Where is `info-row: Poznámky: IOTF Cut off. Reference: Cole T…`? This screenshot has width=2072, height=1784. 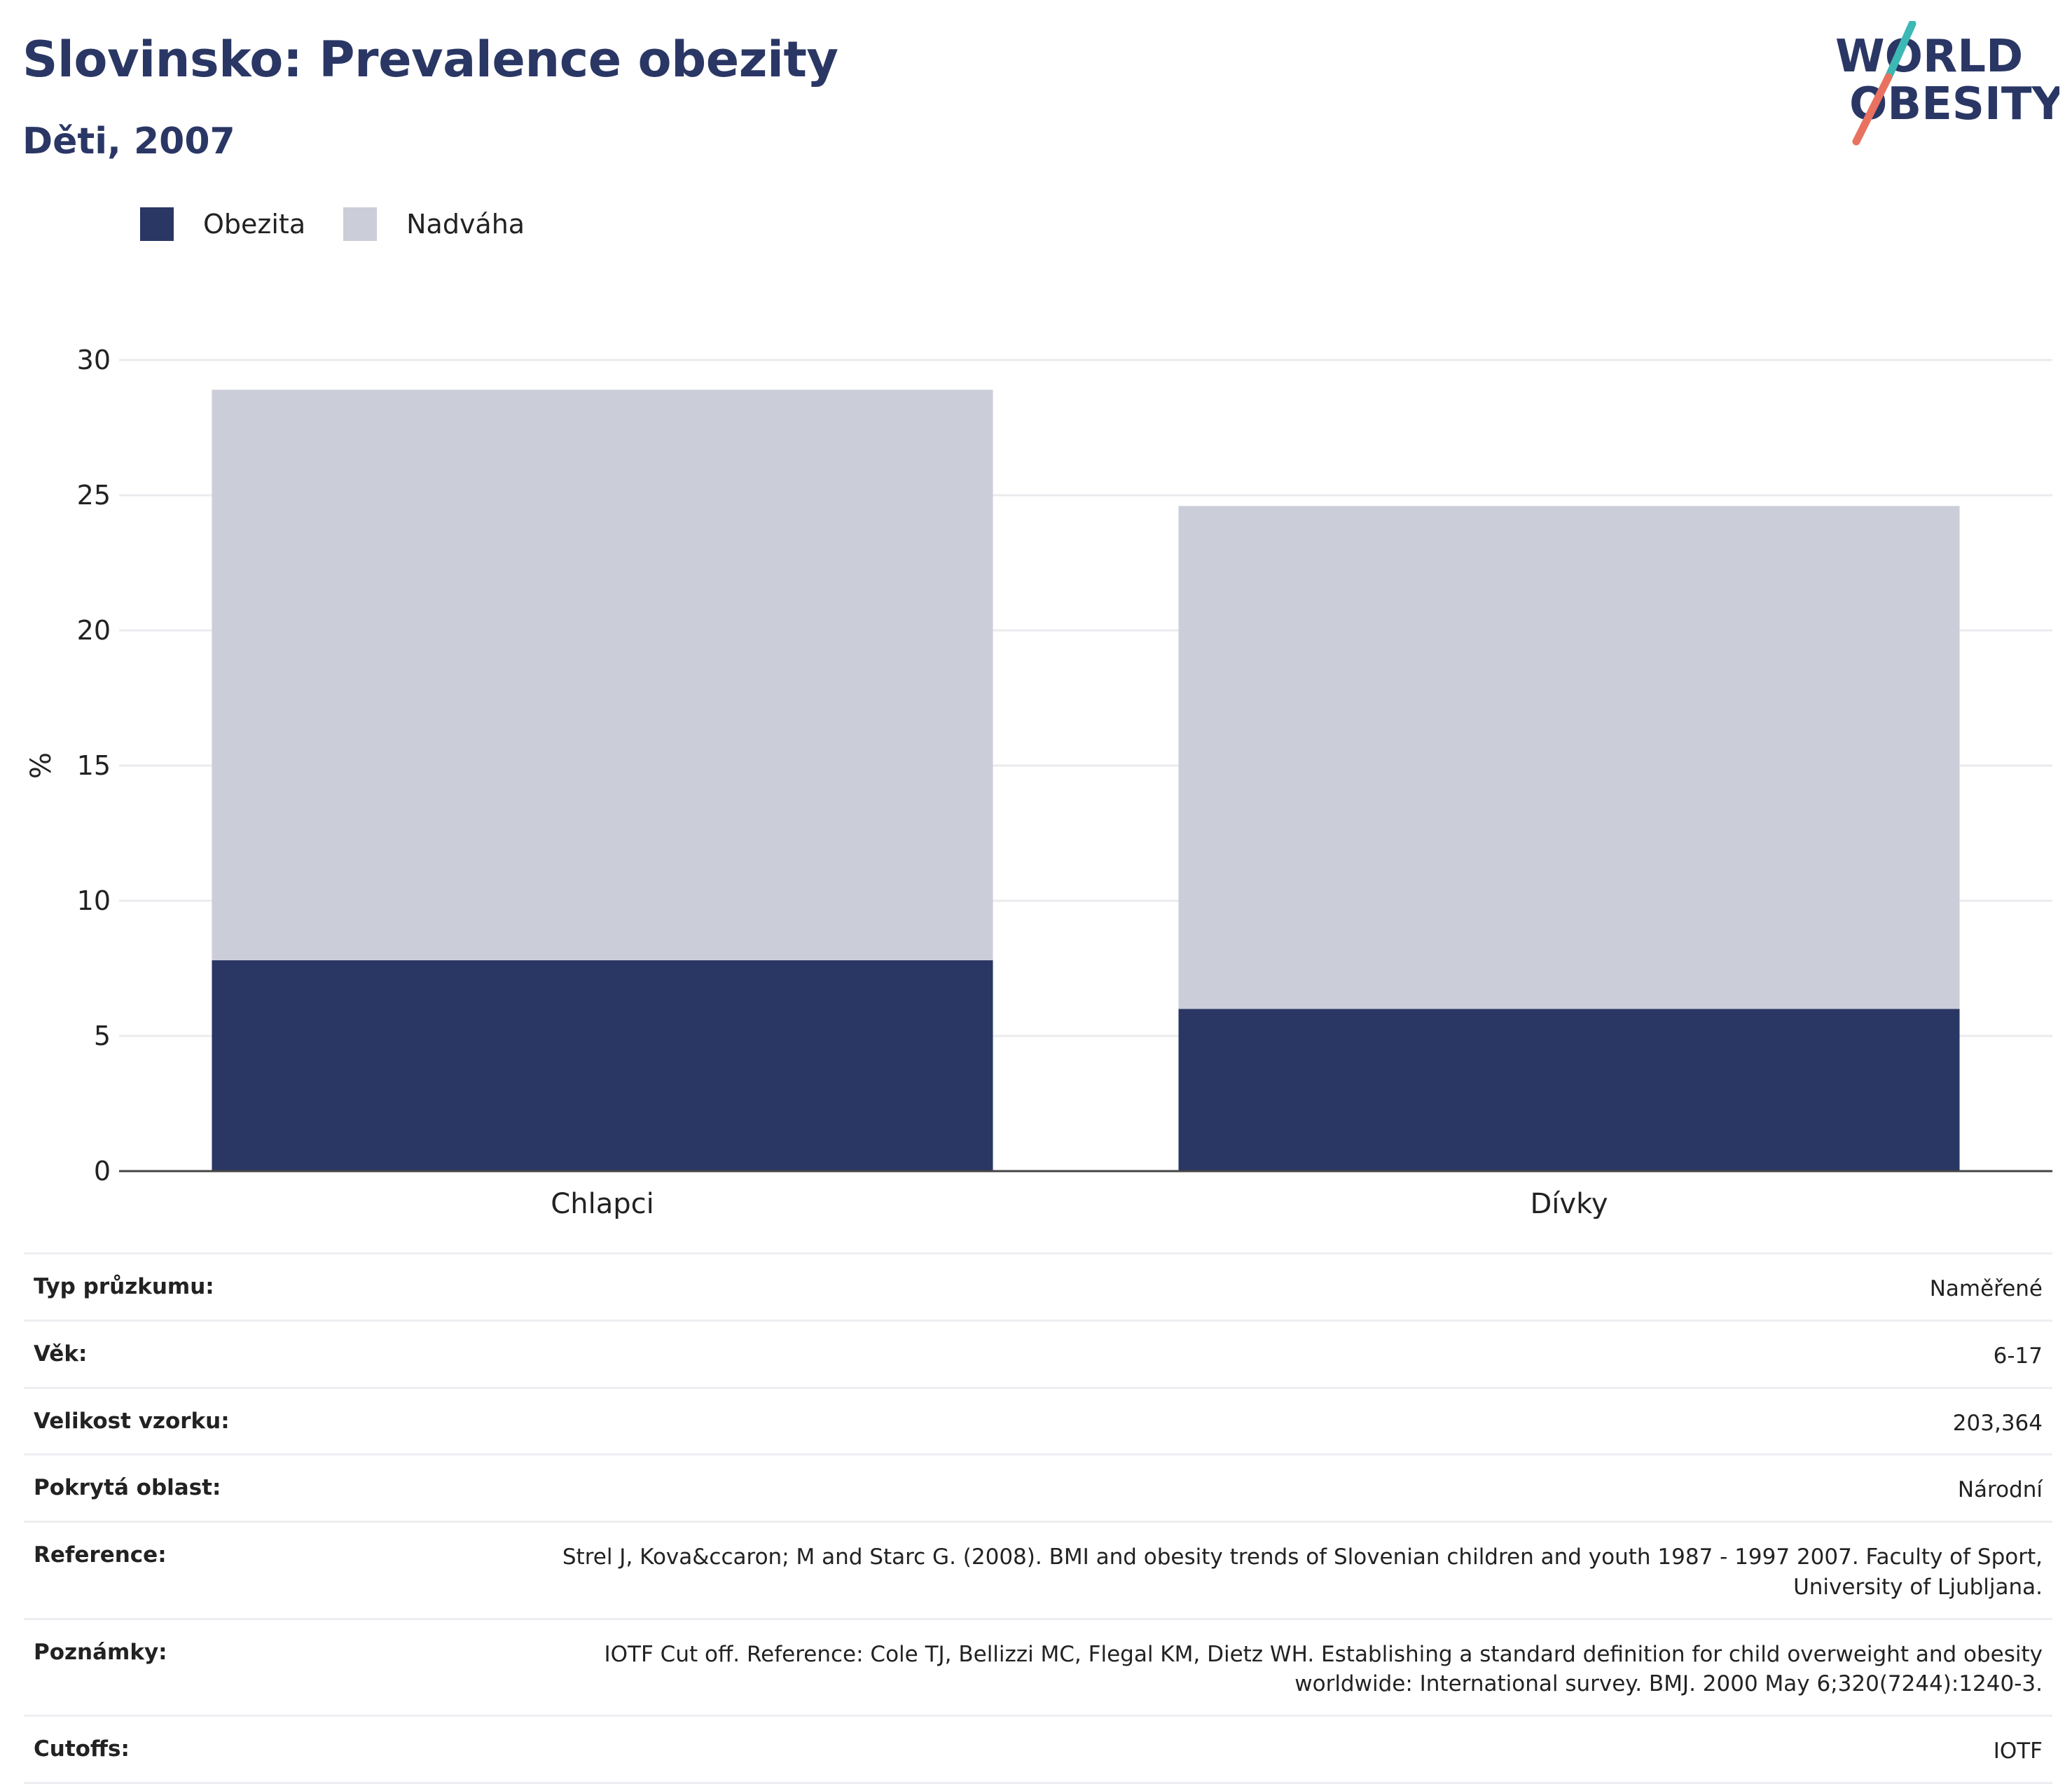
info-row: Poznámky: IOTF Cut off. Reference: Cole T… is located at coordinates (1038, 1666).